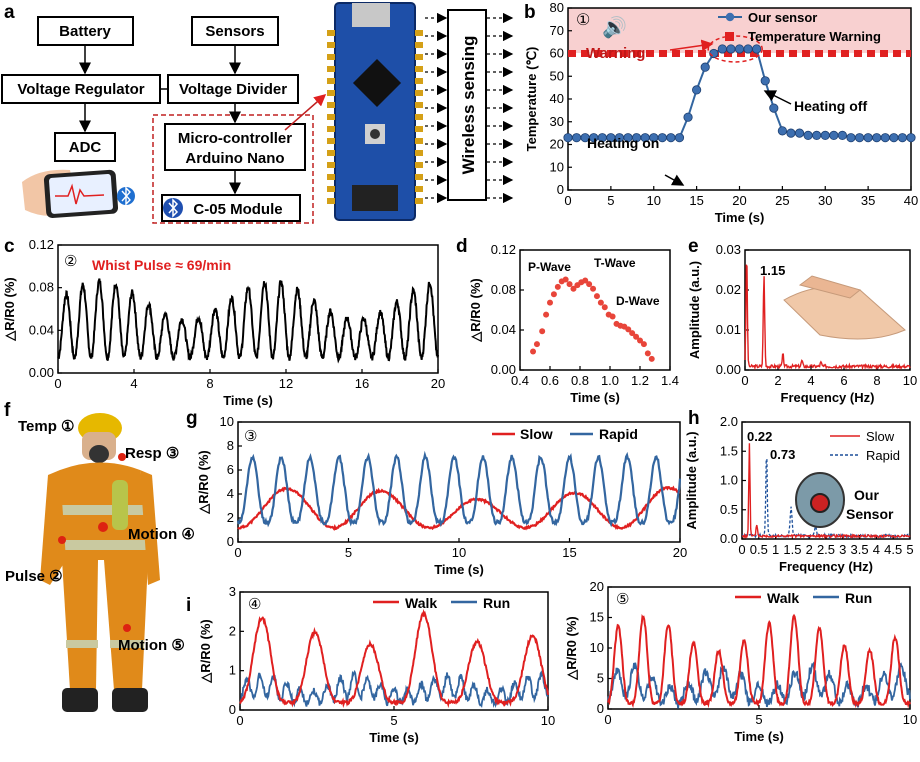 This screenshot has height=762, width=920. I want to click on label-temp: Temp ①, so click(46, 426).